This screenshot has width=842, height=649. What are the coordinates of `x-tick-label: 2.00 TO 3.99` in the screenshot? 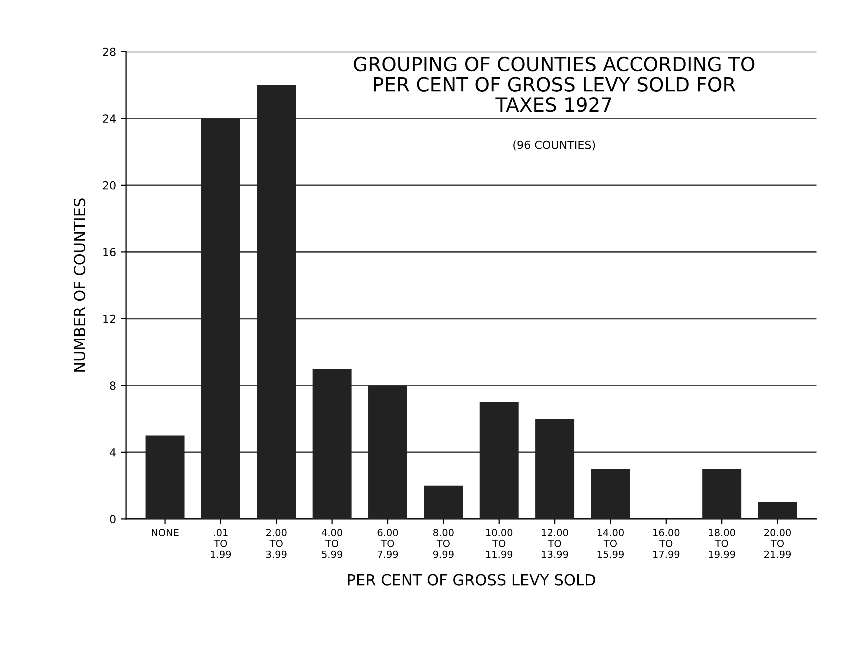 It's located at (276, 543).